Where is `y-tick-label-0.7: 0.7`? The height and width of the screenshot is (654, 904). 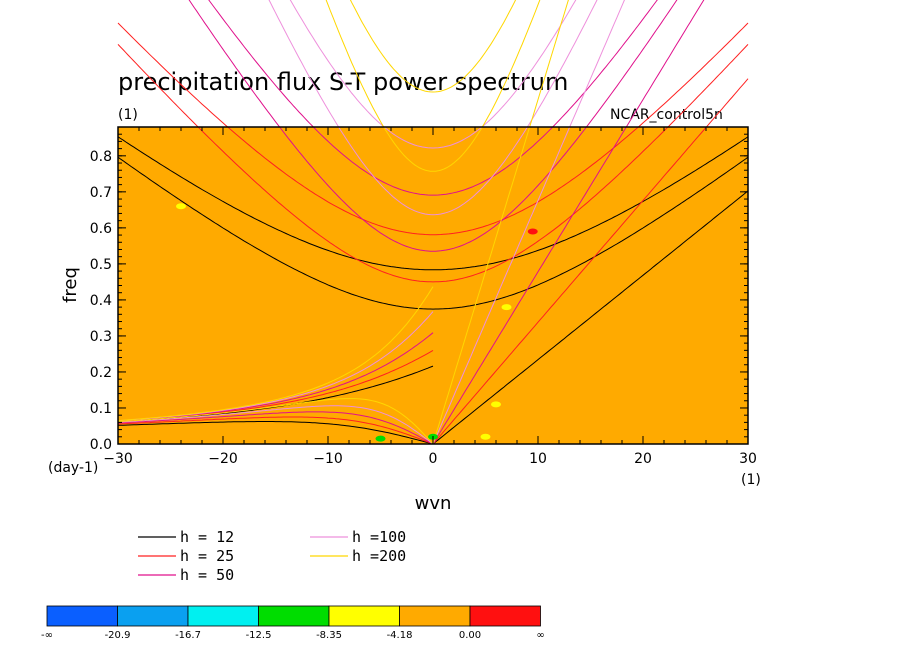
y-tick-label-0.7: 0.7 is located at coordinates (101, 193).